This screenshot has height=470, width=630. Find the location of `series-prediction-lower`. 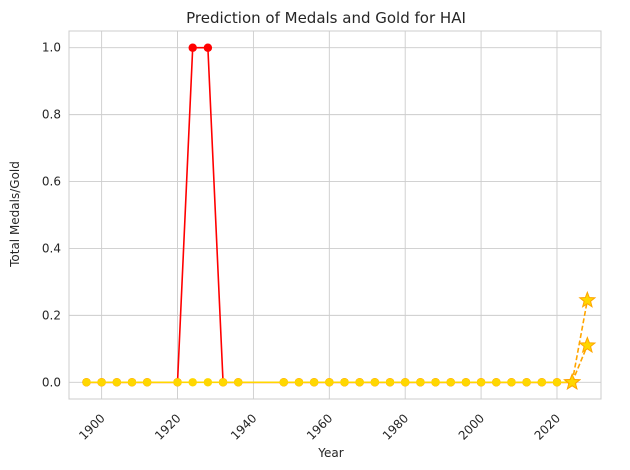

series-prediction-lower is located at coordinates (580, 363).